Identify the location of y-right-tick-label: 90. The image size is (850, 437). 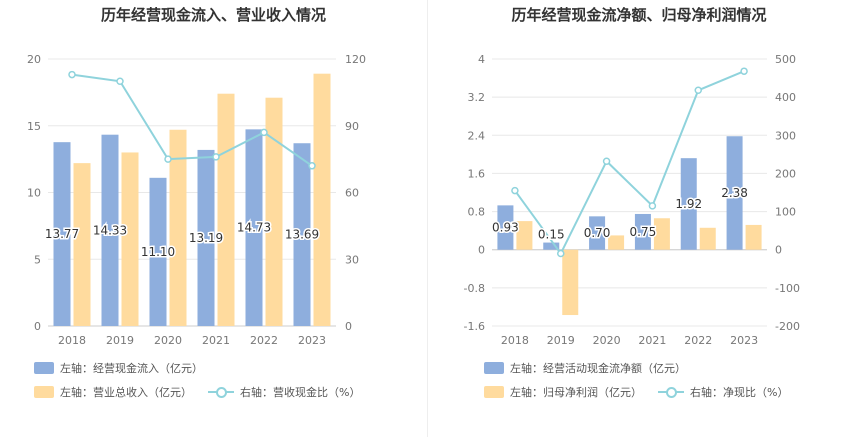
(352, 126).